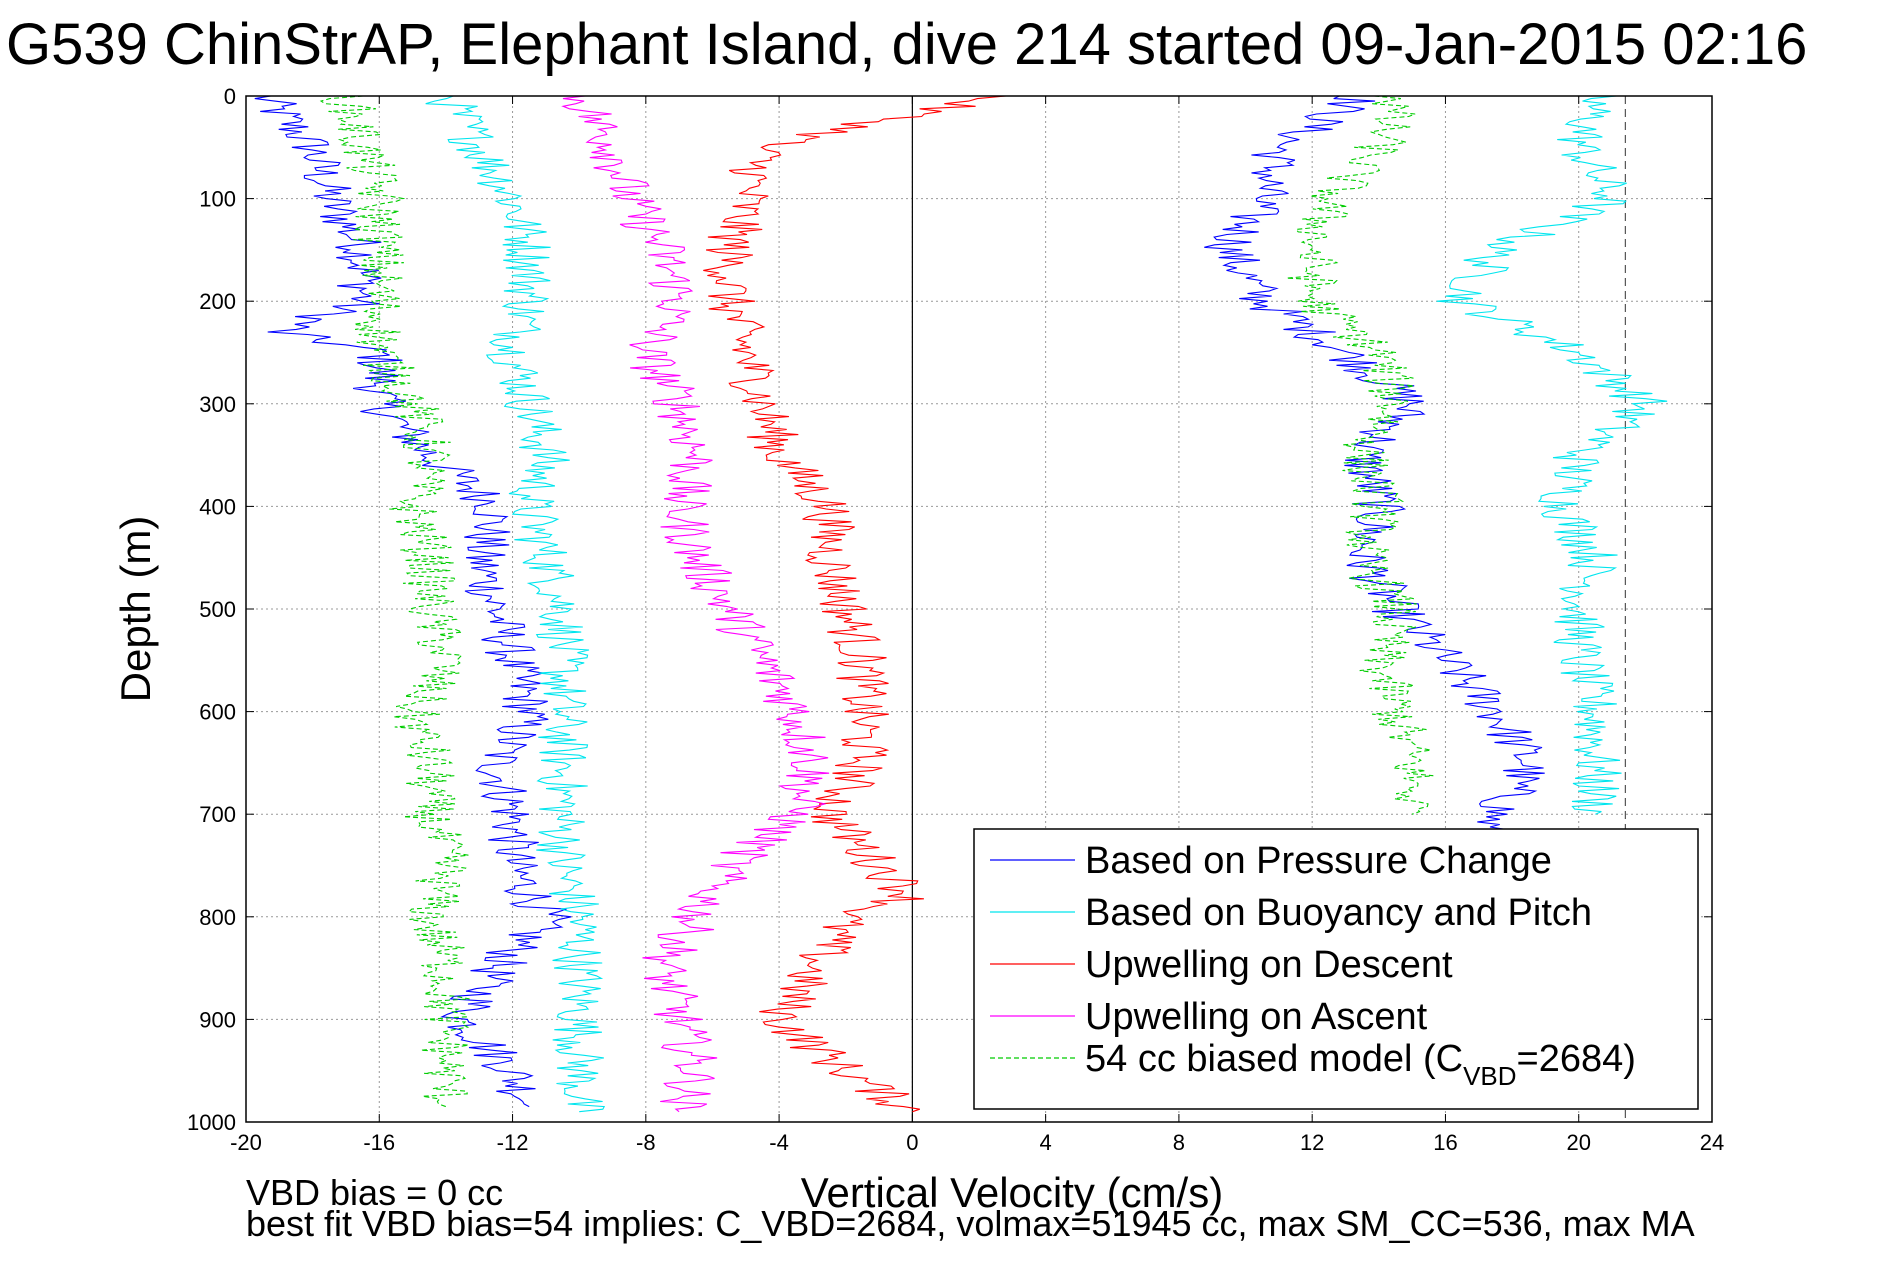 This screenshot has width=1891, height=1262. I want to click on y-tick-label: 800, so click(217, 917).